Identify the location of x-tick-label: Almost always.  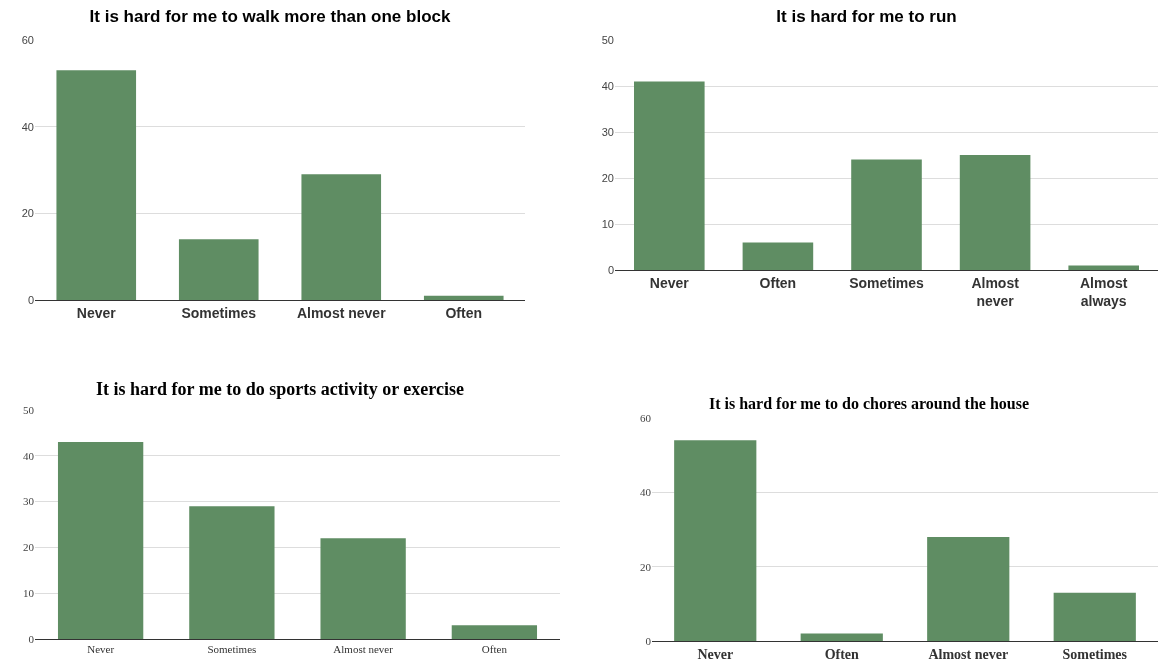
(1103, 291).